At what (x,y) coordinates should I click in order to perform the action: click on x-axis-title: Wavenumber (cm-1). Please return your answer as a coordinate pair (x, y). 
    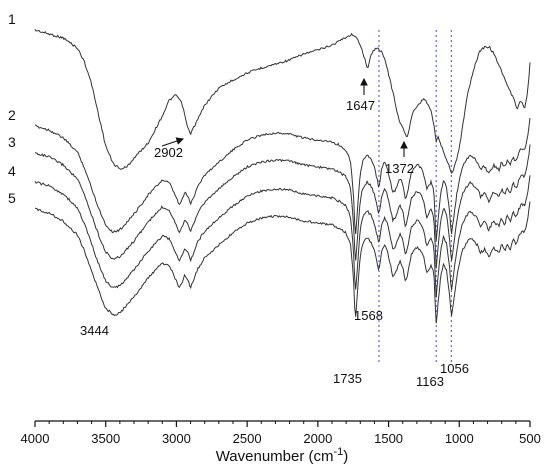
    Looking at the image, I should click on (282, 455).